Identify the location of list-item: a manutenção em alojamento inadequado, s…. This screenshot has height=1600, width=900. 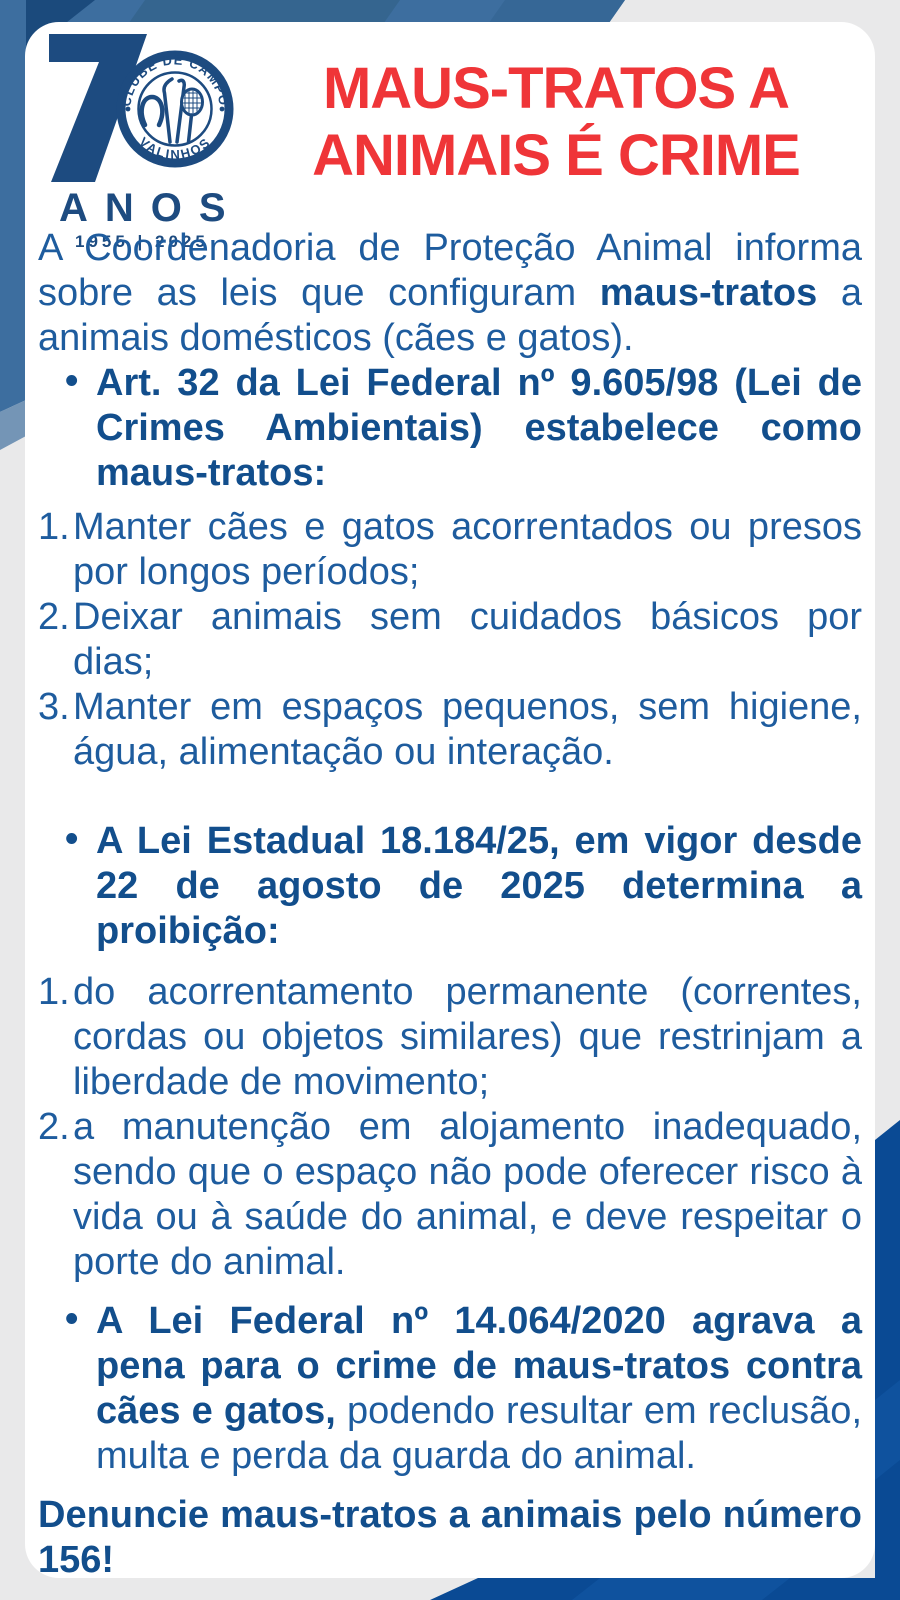
(450, 1194).